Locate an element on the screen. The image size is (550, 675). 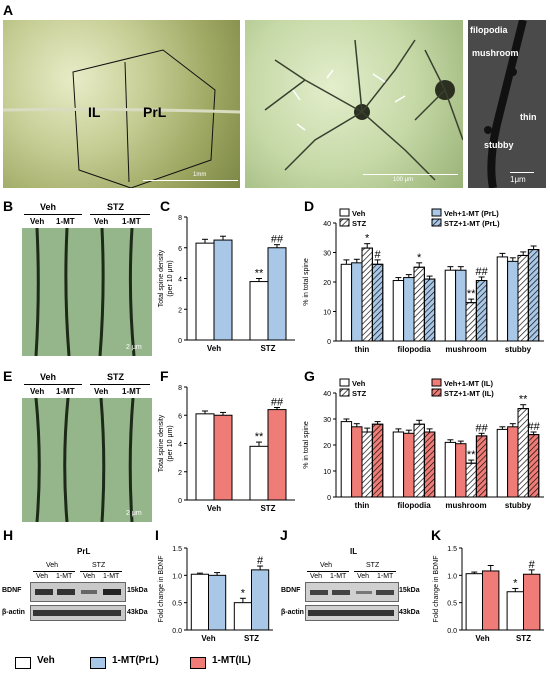
blot-band-actin is located at coordinates (352, 613).